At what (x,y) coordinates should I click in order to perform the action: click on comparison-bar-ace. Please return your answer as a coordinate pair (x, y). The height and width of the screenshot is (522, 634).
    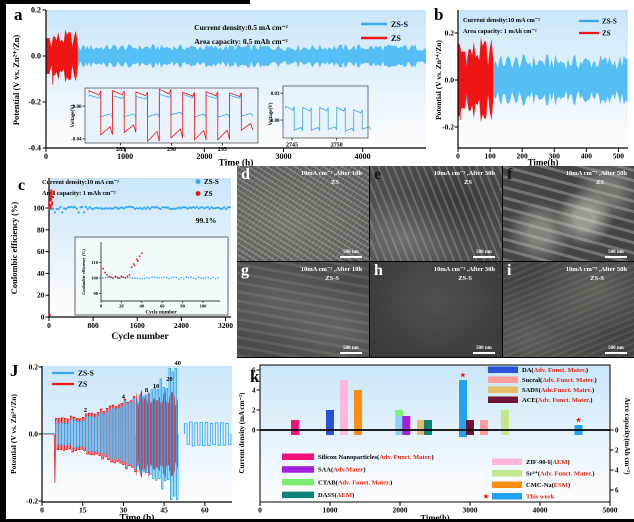
    Looking at the image, I should click on (470, 427).